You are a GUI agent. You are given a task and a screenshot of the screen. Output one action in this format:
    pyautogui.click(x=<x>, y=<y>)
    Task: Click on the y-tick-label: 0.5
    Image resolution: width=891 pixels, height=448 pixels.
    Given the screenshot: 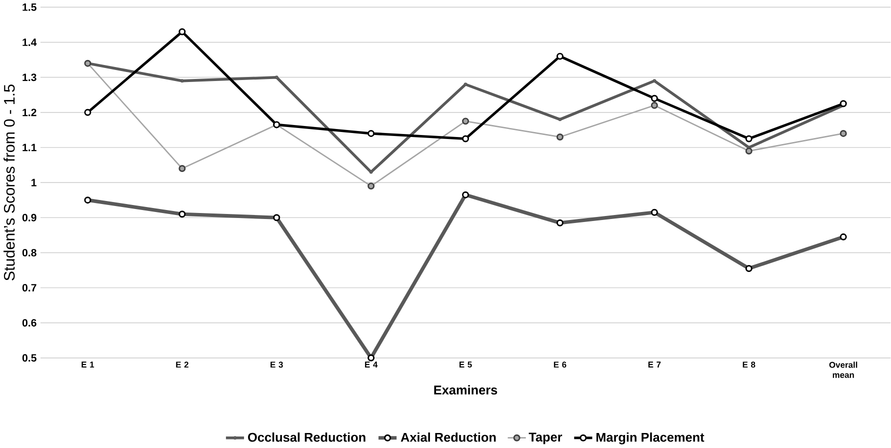 What is the action you would take?
    pyautogui.click(x=29, y=358)
    